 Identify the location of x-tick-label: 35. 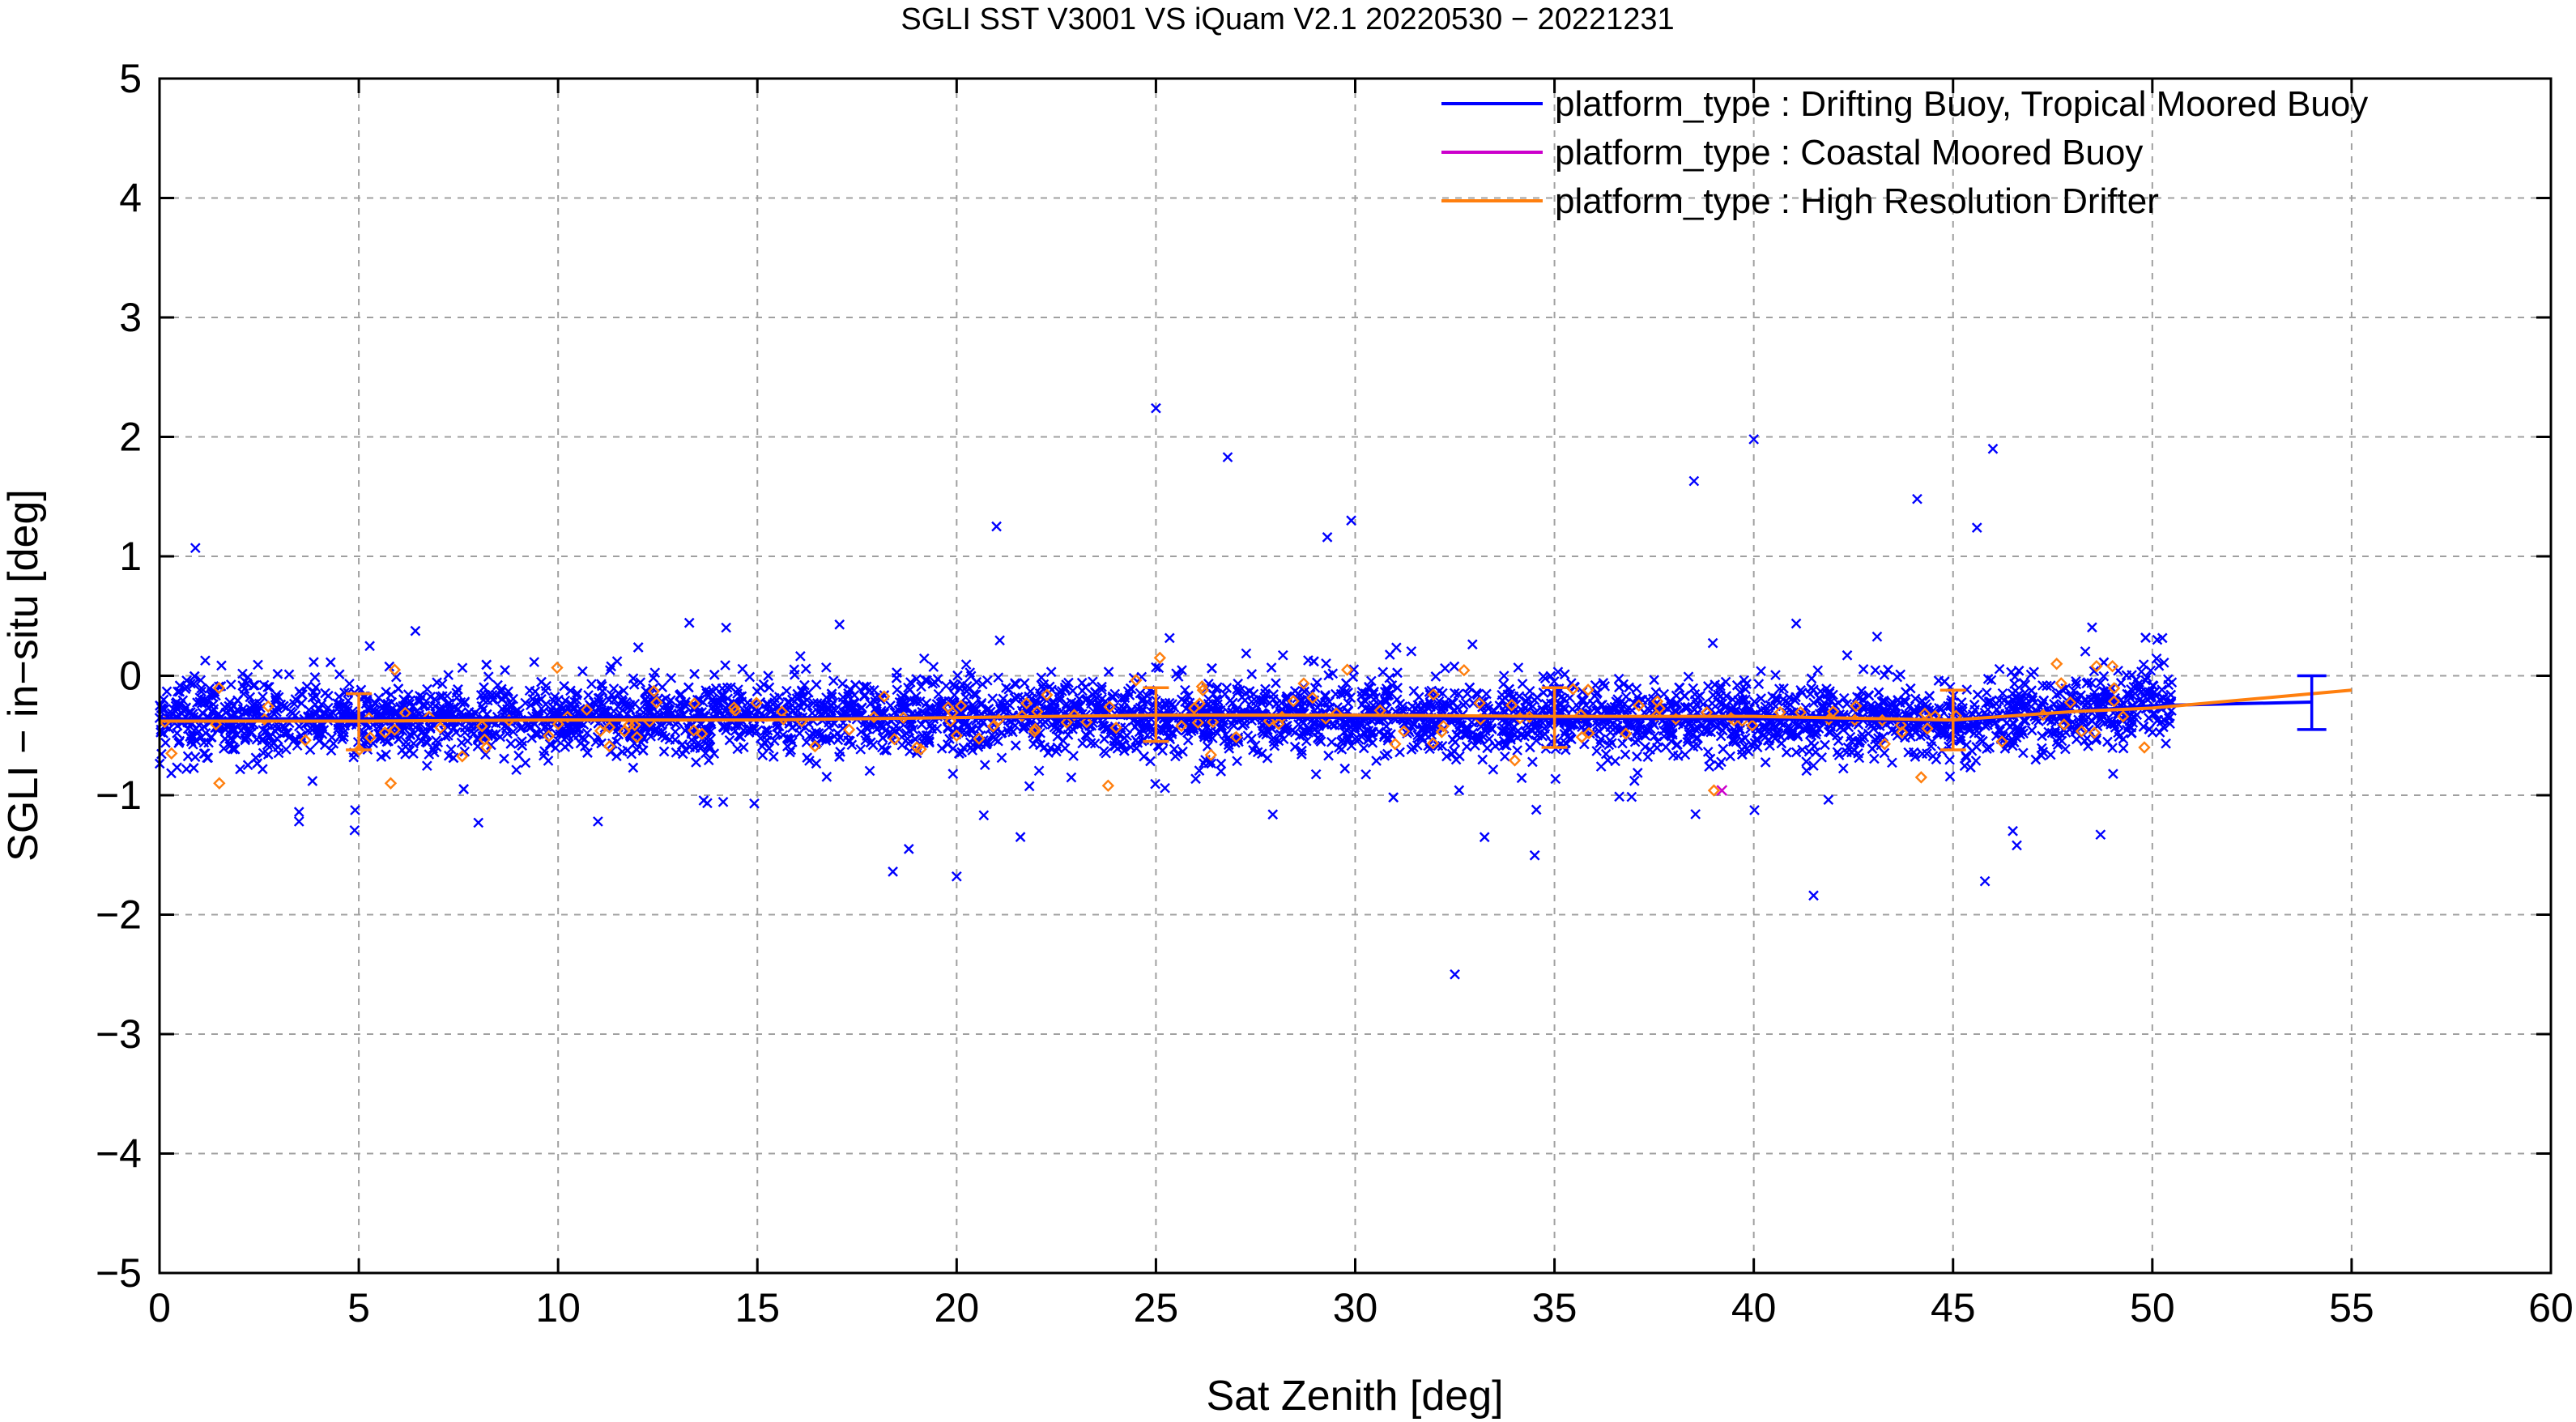
(1555, 1307).